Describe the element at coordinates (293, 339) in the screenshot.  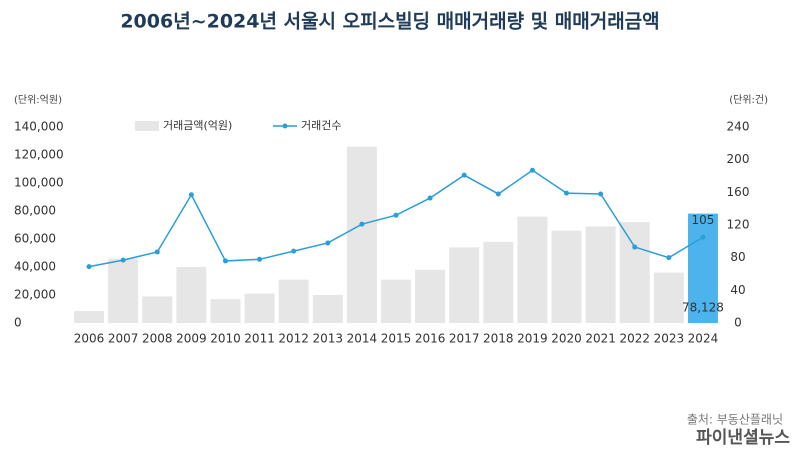
I see `x-tick-label: 2012` at that location.